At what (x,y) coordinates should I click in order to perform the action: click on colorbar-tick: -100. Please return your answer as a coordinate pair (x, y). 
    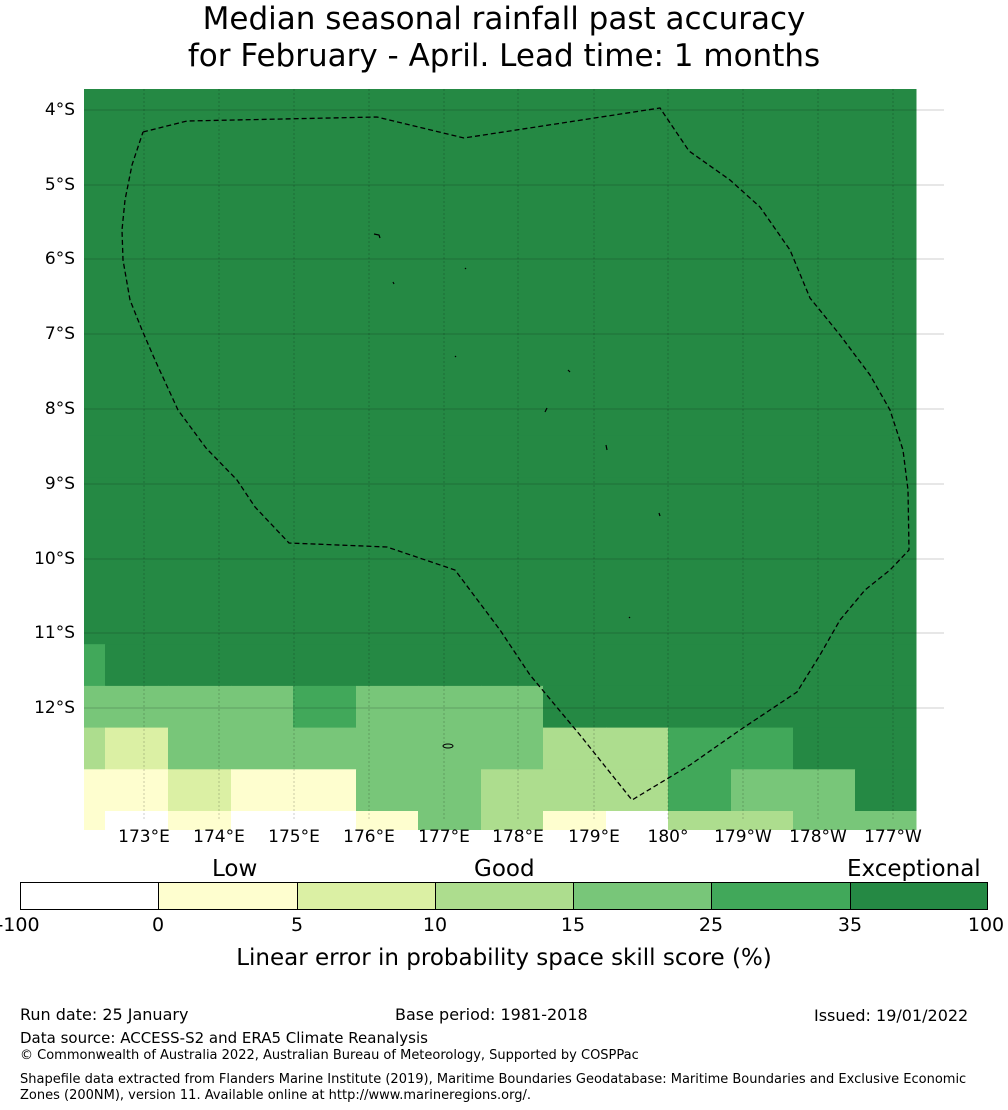
    Looking at the image, I should click on (20, 925).